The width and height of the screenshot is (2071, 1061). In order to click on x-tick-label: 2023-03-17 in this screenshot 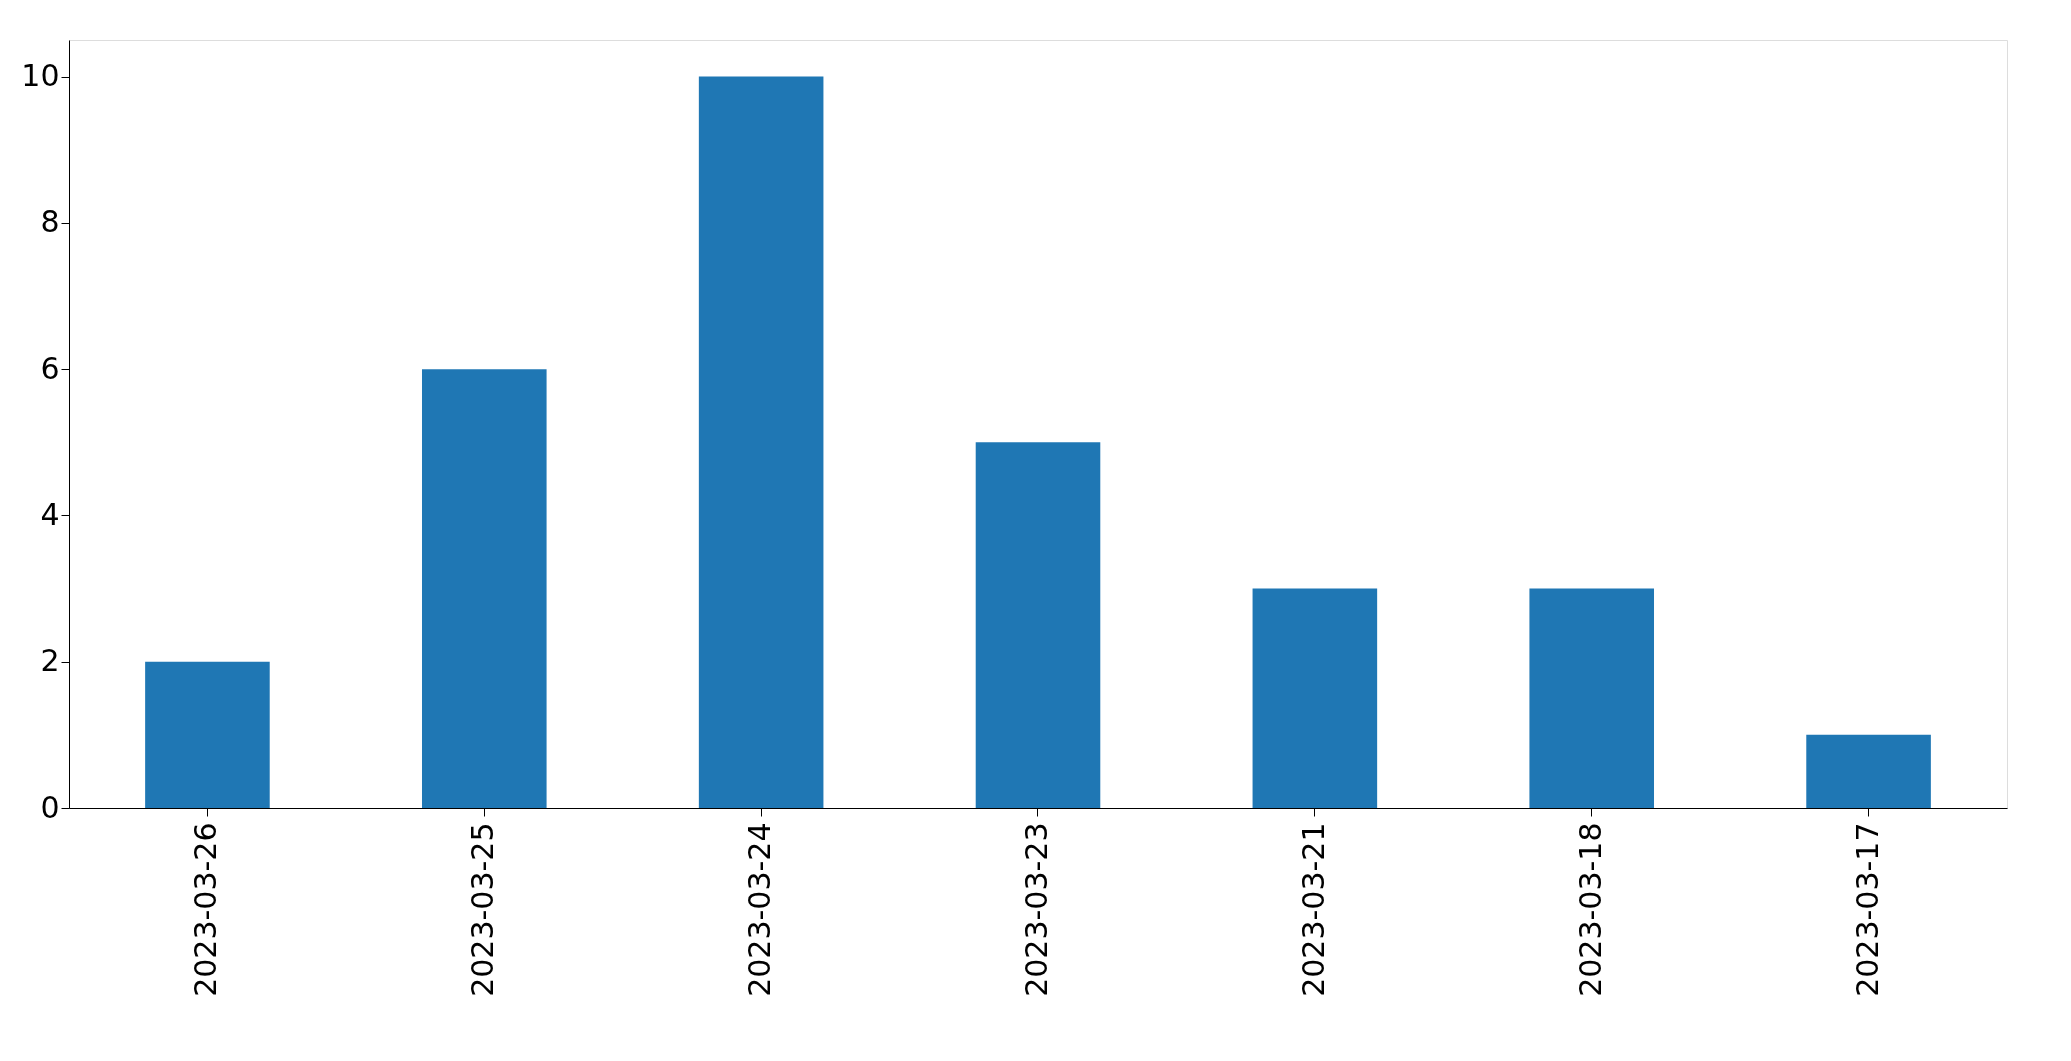, I will do `click(1867, 909)`.